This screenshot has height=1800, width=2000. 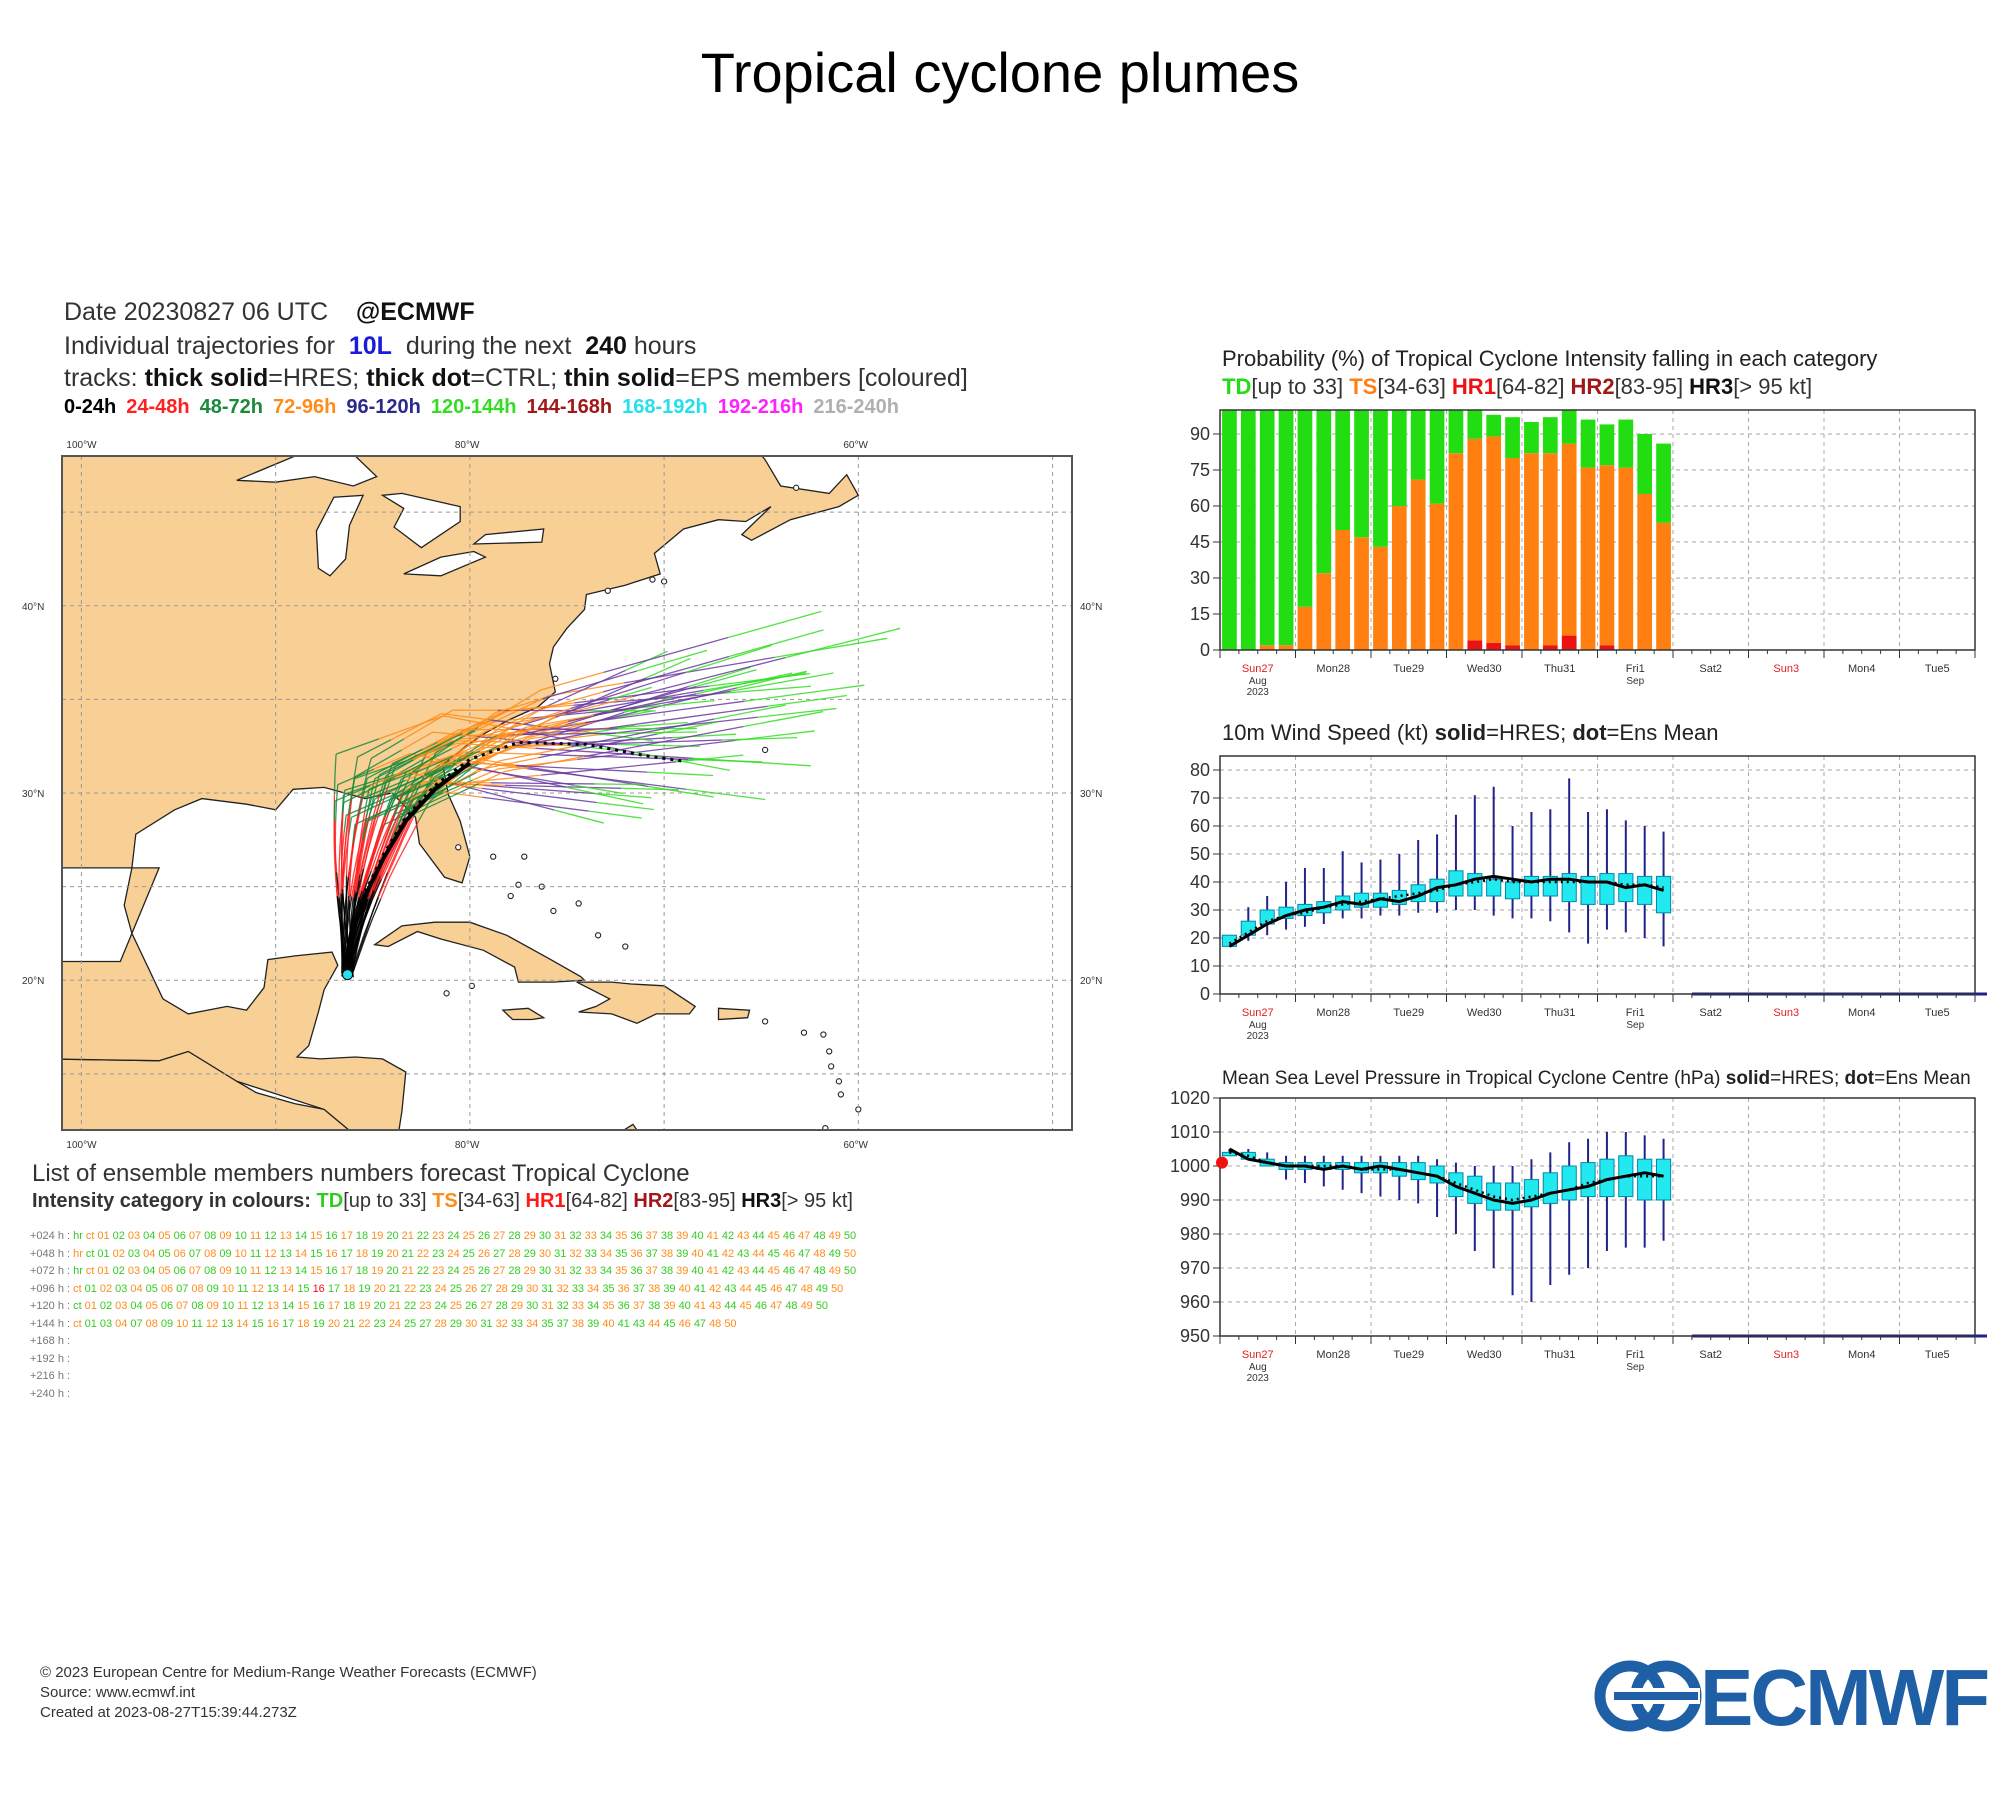 What do you see at coordinates (850, 1253) in the screenshot?
I see `member-id: 50` at bounding box center [850, 1253].